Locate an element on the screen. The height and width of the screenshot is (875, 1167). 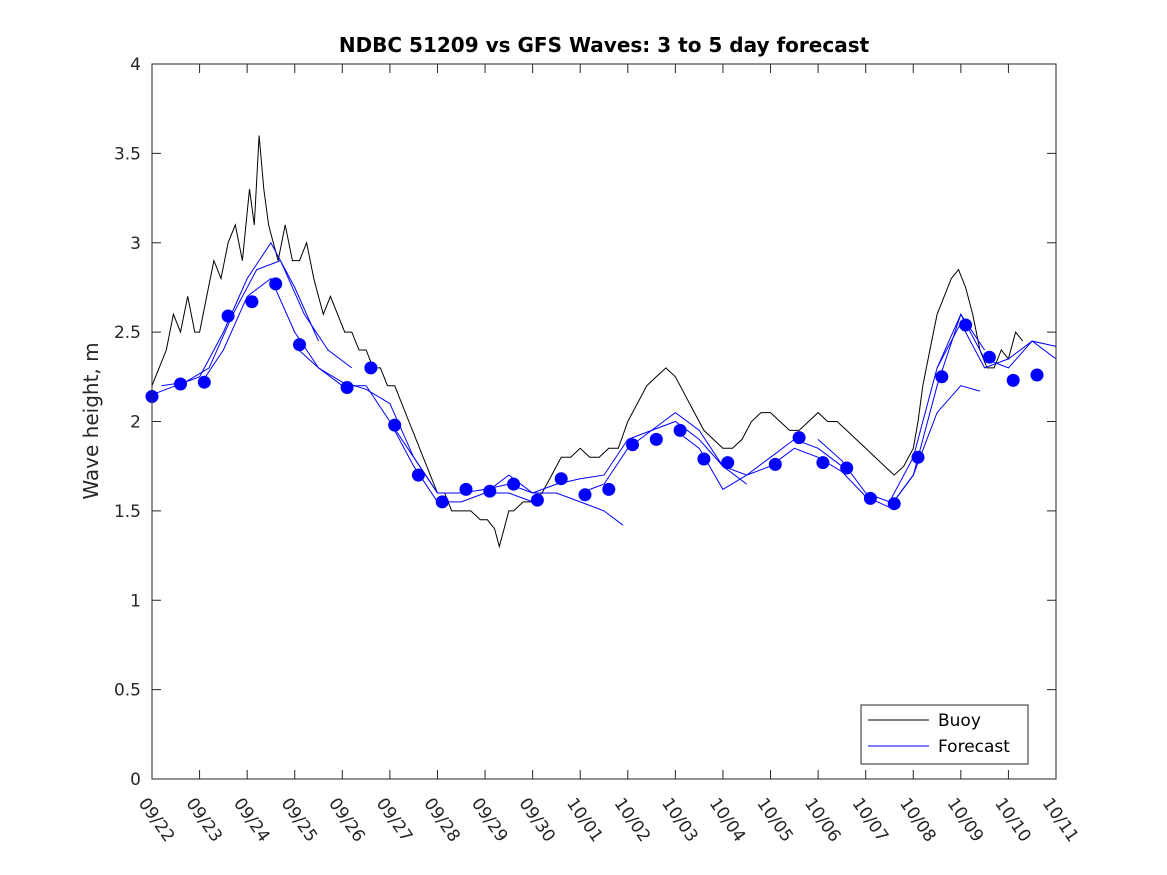
y-tick-label: 3.5 is located at coordinates (127, 154).